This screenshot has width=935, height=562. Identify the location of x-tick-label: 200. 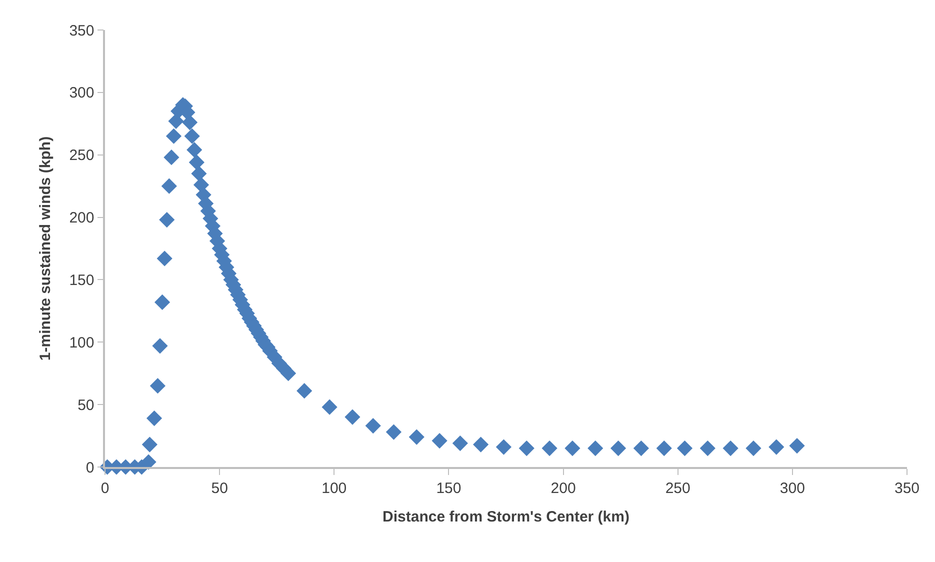
(563, 488).